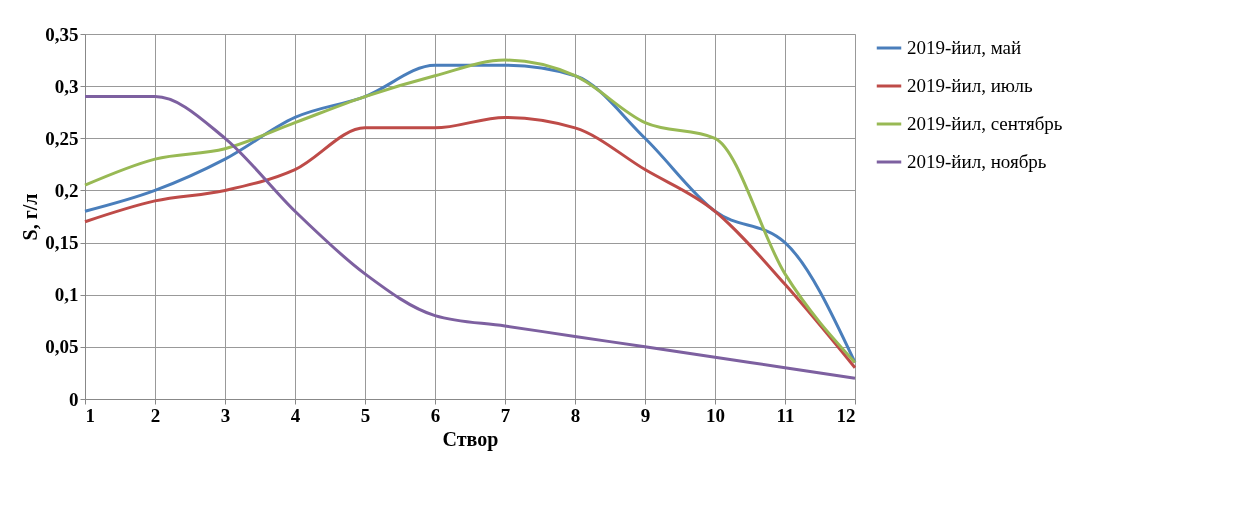 This screenshot has height=510, width=1238. What do you see at coordinates (470, 439) in the screenshot?
I see `x-axis-title: Створ` at bounding box center [470, 439].